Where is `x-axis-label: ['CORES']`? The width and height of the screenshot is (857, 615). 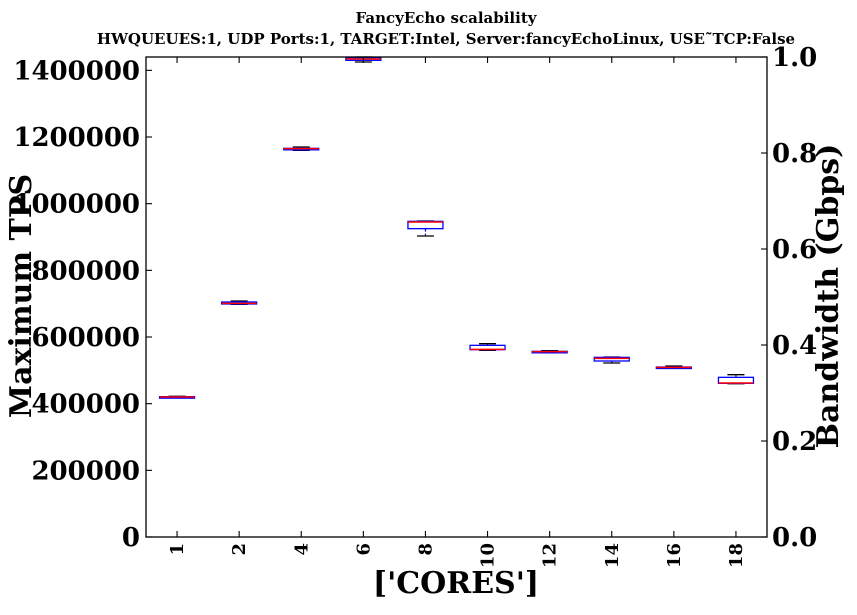
x-axis-label: ['CORES'] is located at coordinates (456, 583).